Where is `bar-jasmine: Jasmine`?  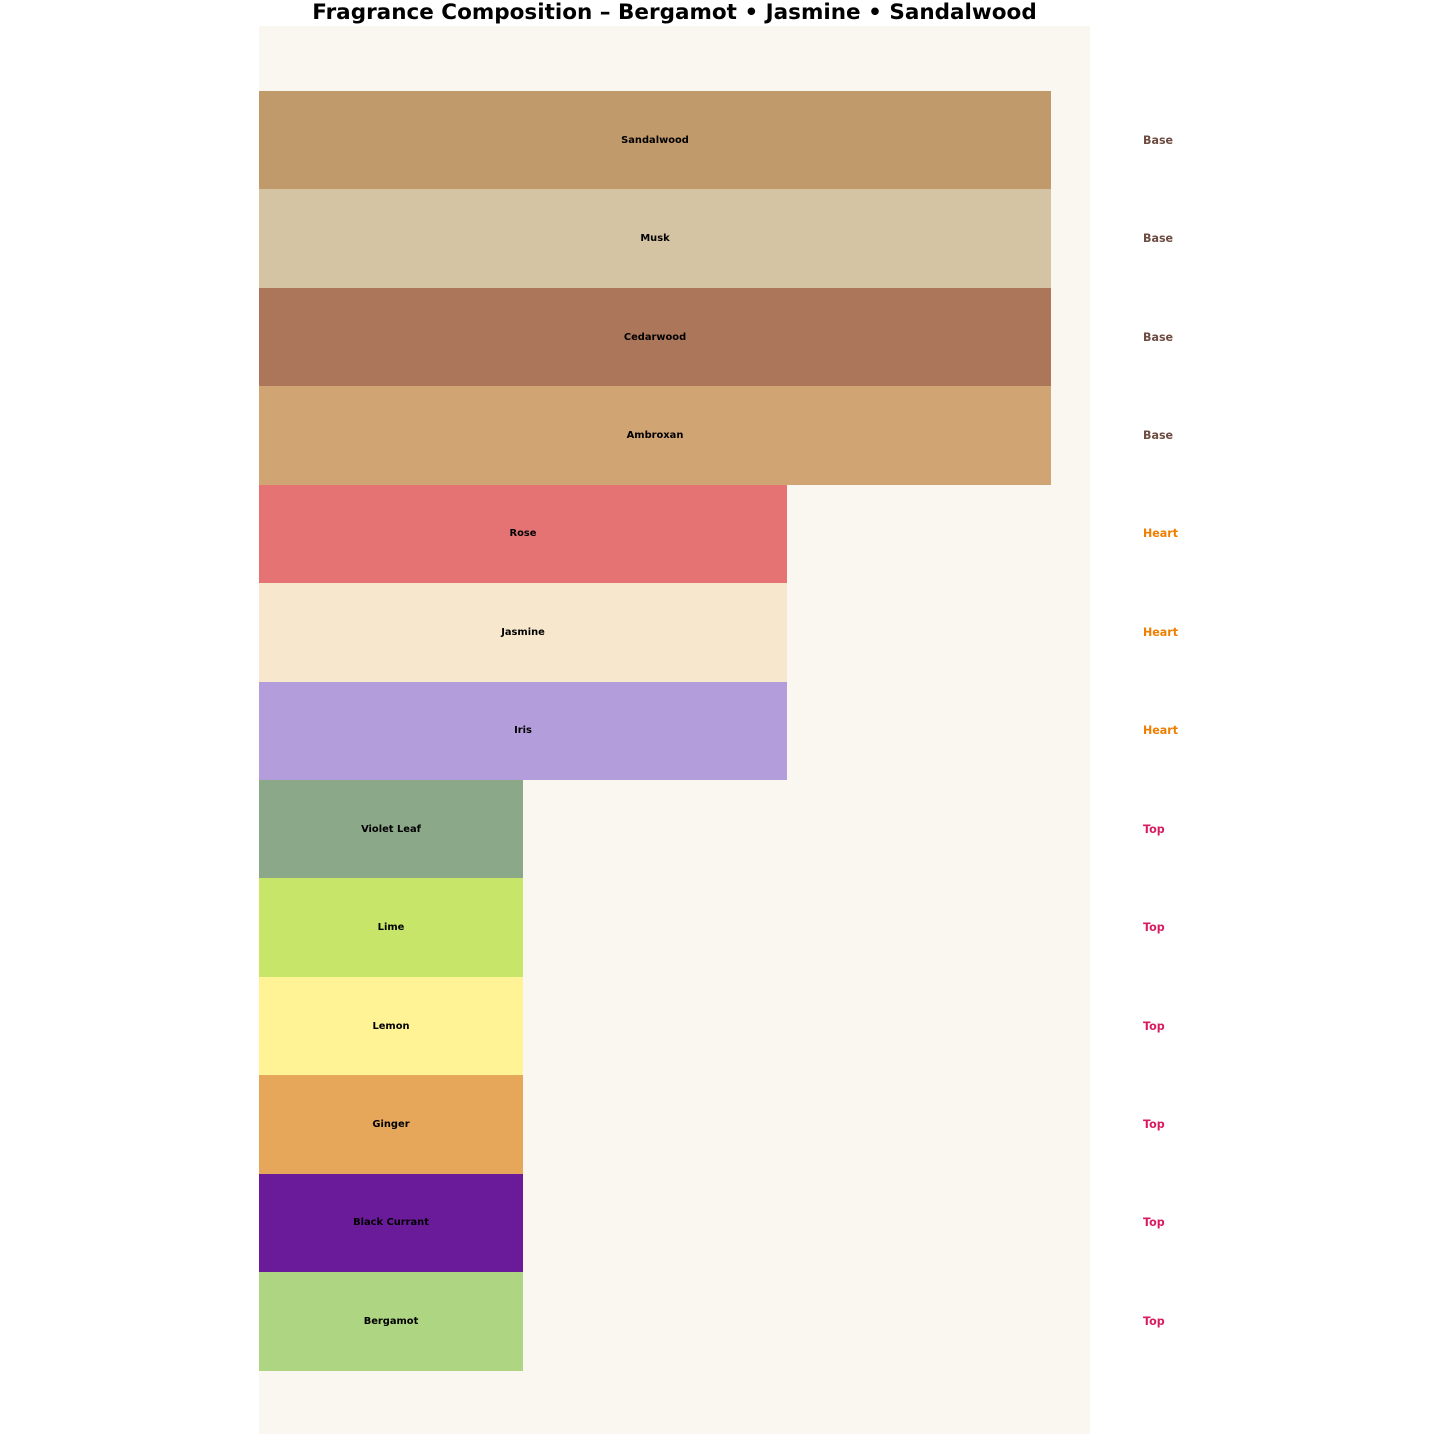 bar-jasmine: Jasmine is located at coordinates (523, 632).